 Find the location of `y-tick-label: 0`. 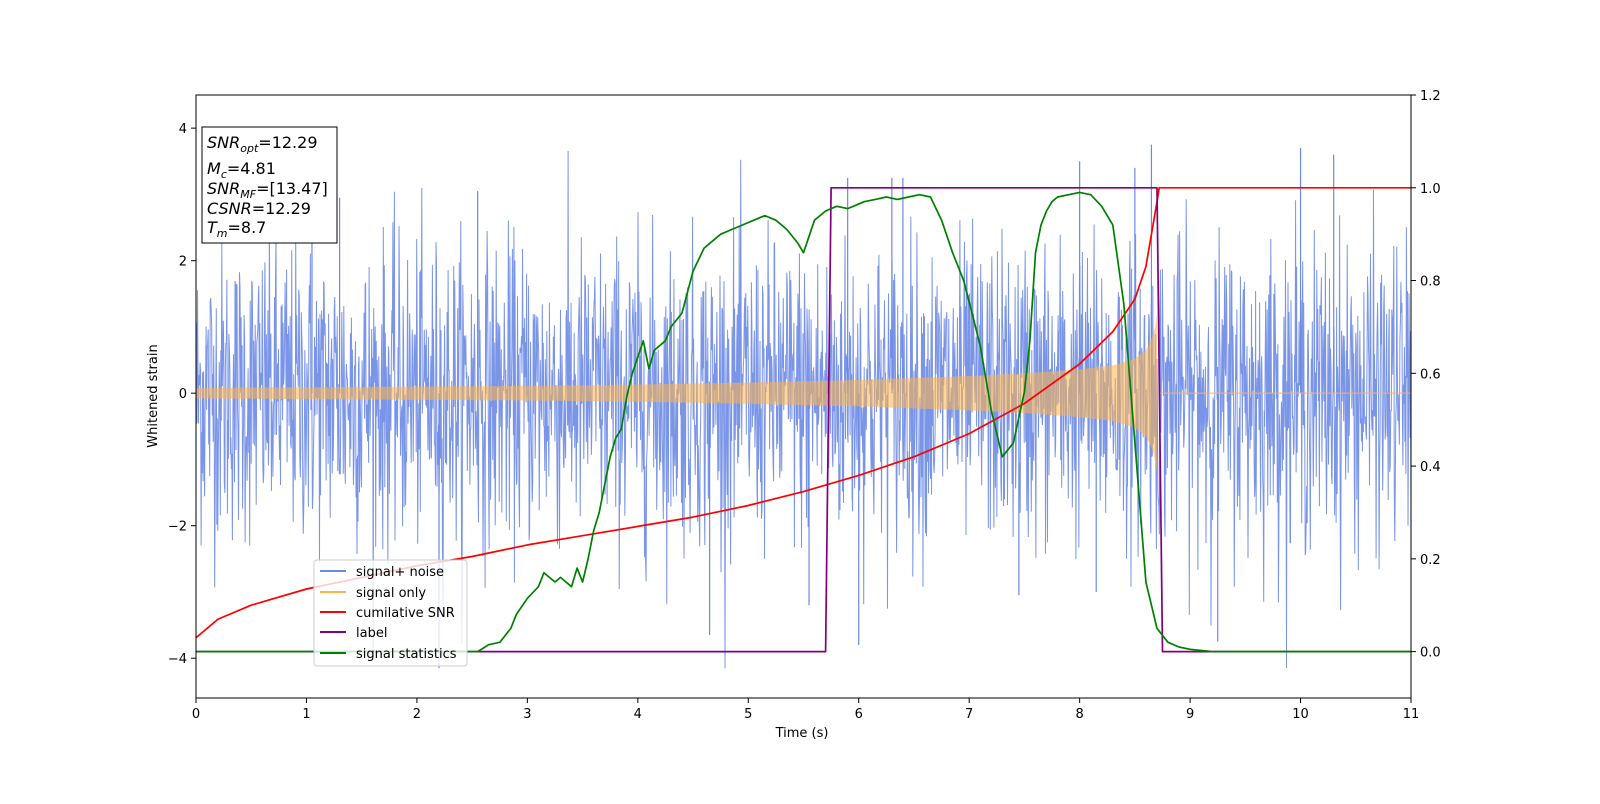

y-tick-label: 0 is located at coordinates (183, 394).